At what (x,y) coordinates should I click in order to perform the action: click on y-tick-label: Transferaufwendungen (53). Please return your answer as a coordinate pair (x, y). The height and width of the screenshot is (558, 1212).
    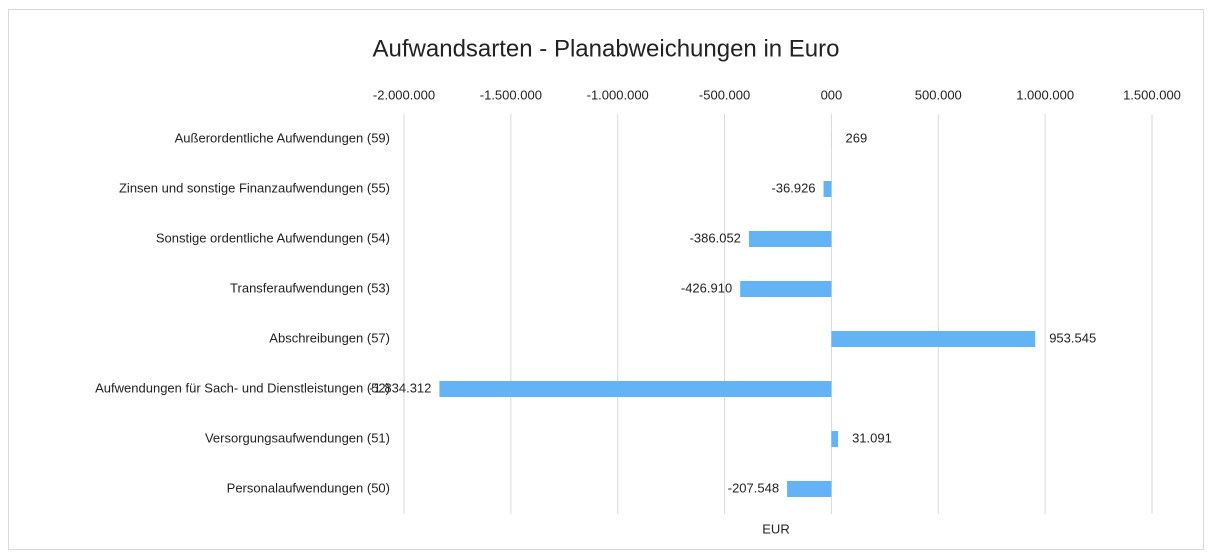
    Looking at the image, I should click on (310, 287).